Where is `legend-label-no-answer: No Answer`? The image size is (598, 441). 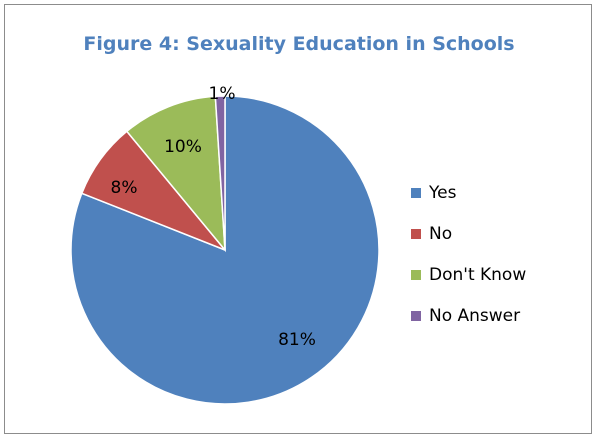
legend-label-no-answer: No Answer is located at coordinates (475, 315).